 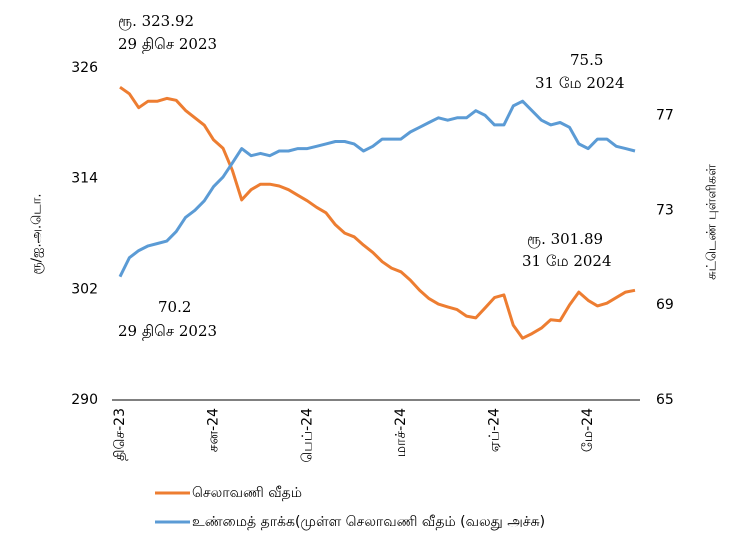 I want to click on y-axis-label: ரூ/ஐ.அ.டொ., so click(x=37, y=233).